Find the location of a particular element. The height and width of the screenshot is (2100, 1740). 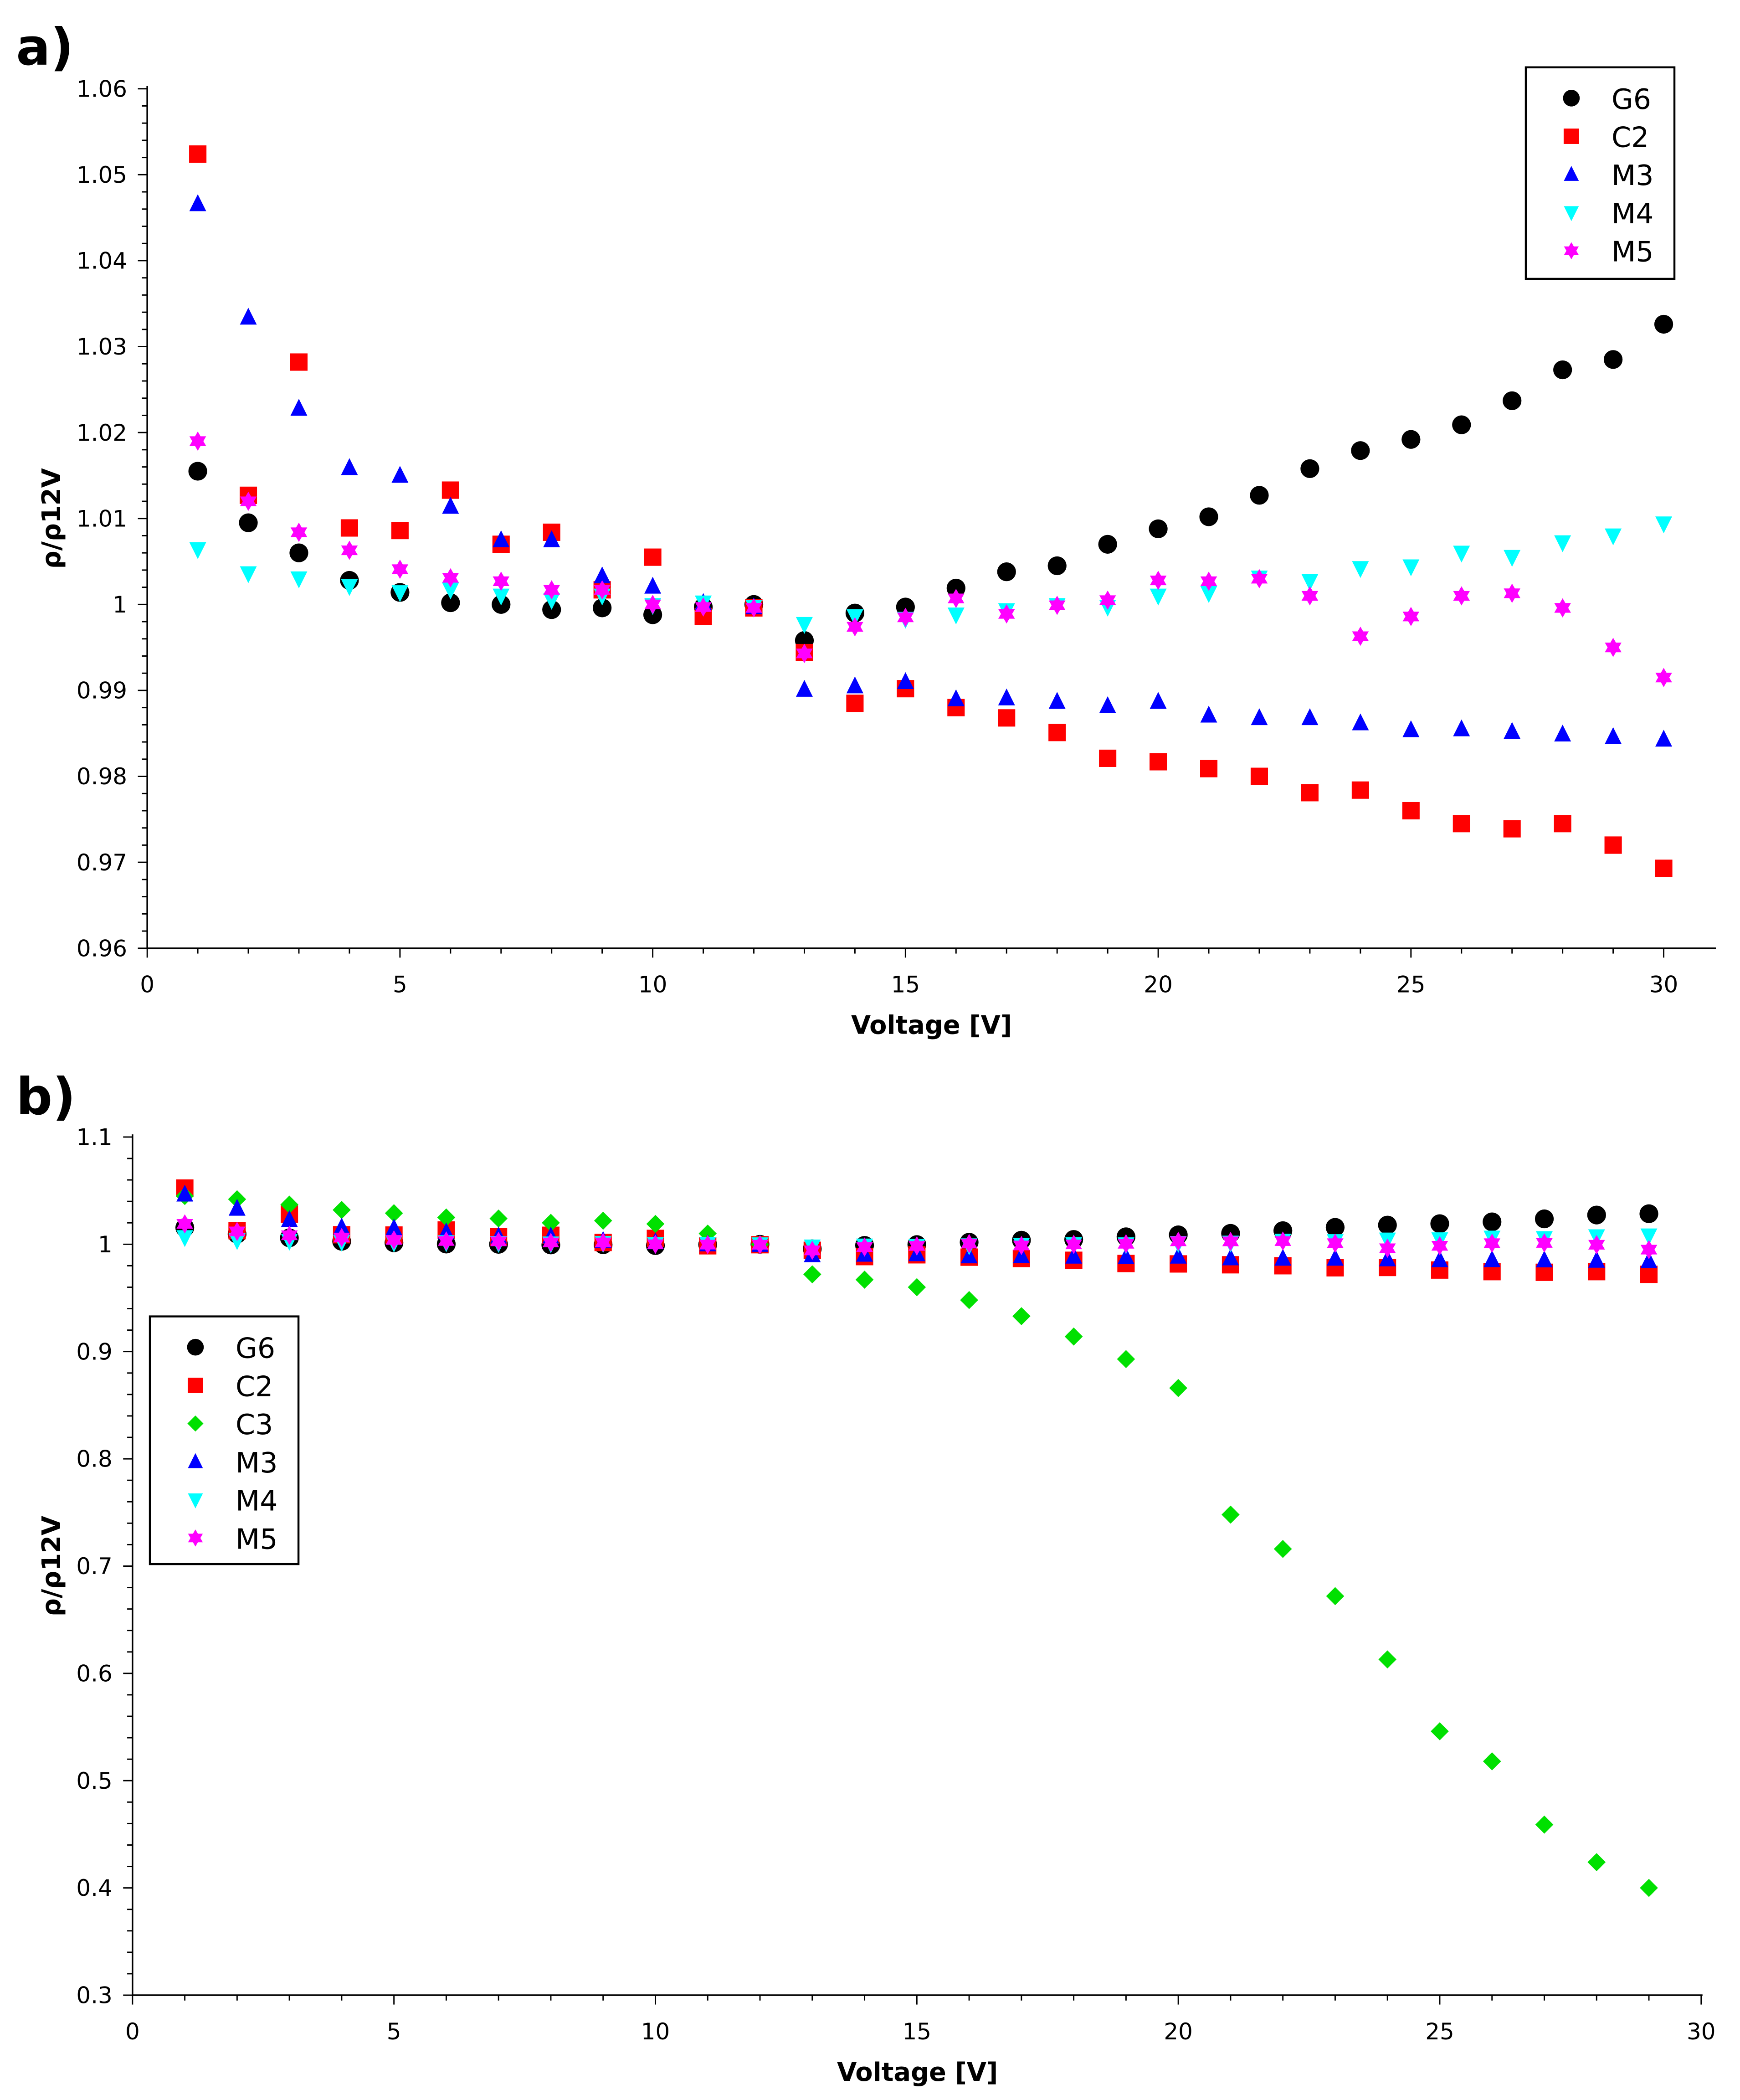

y-tick-label: 1.01 is located at coordinates (102, 519).